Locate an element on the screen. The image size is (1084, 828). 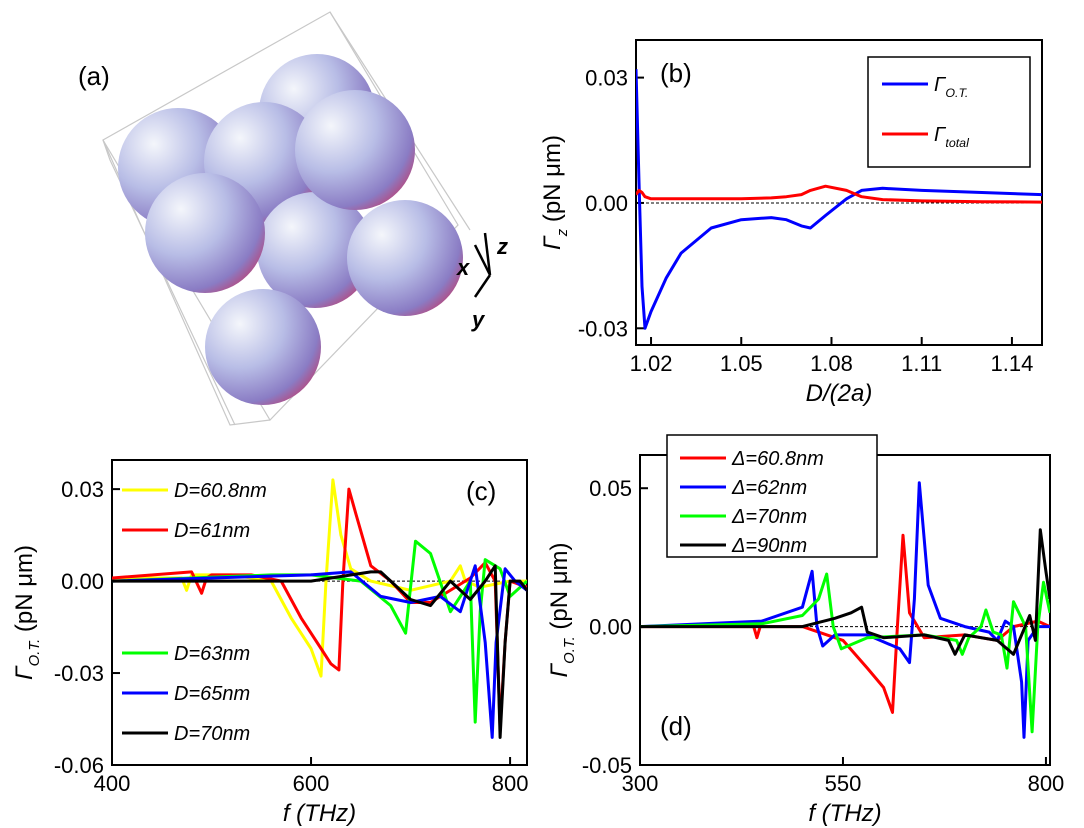
y-tick-label: -0.06 is located at coordinates (79, 765).